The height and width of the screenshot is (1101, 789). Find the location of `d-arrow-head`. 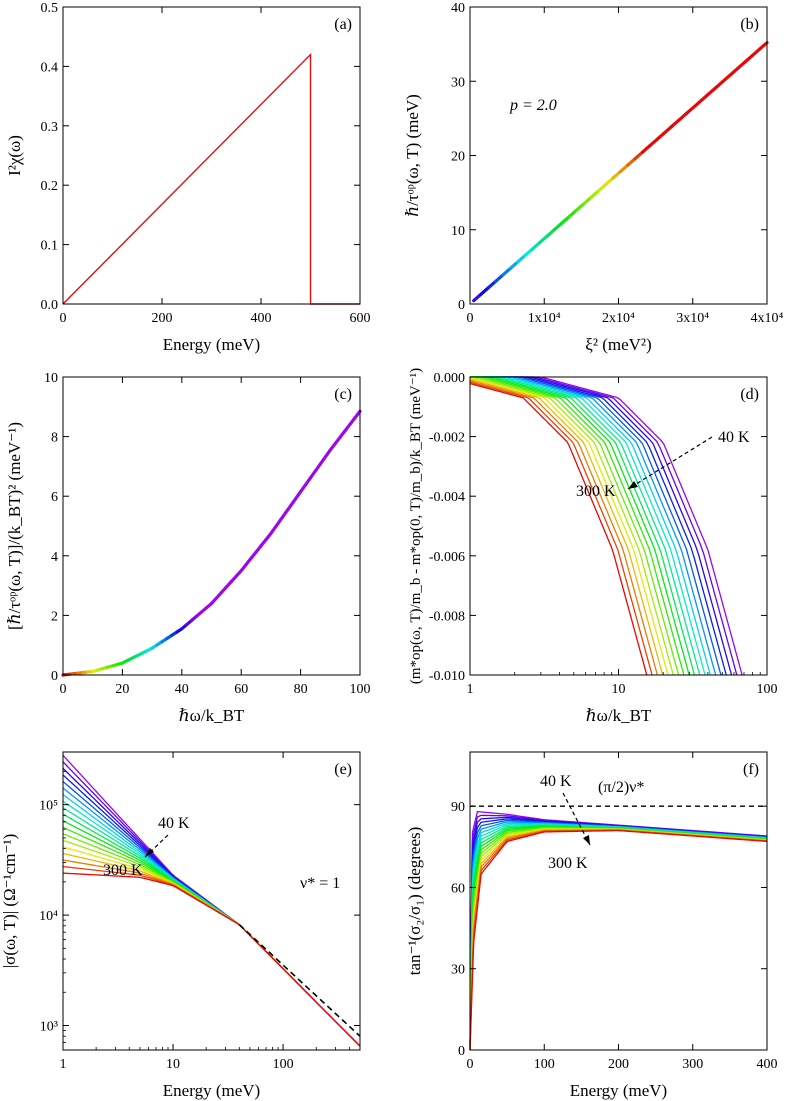

d-arrow-head is located at coordinates (633, 485).